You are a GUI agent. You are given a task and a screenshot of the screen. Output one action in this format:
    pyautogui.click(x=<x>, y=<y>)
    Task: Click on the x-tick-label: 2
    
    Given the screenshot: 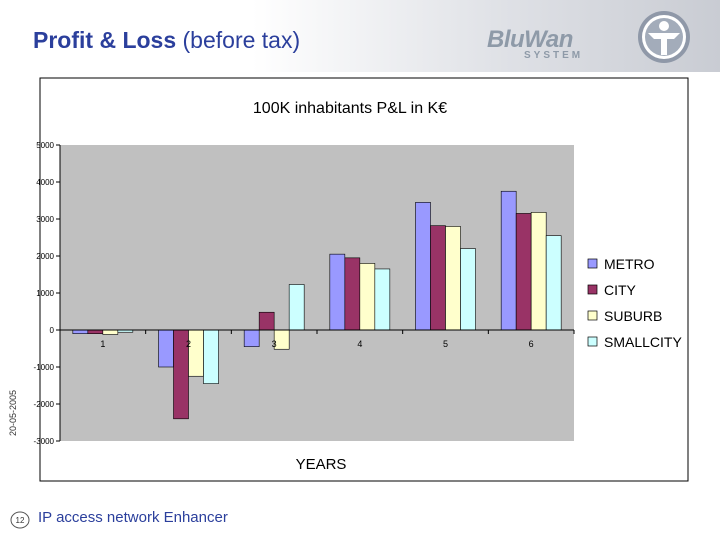 What is the action you would take?
    pyautogui.click(x=188, y=344)
    